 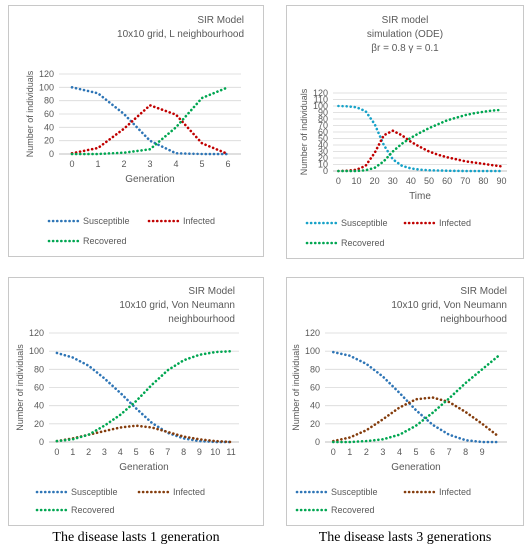 What do you see at coordinates (323, 126) in the screenshot?
I see `y-tick-label: 70` at bounding box center [323, 126].